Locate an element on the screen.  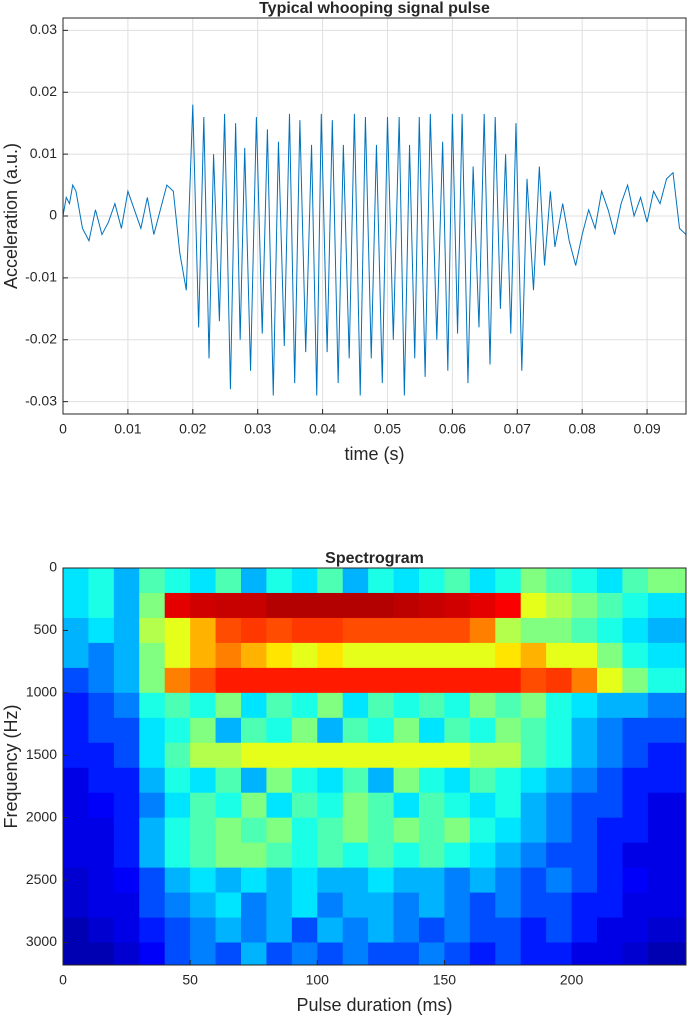
x-tick-label: 0 is located at coordinates (63, 980).